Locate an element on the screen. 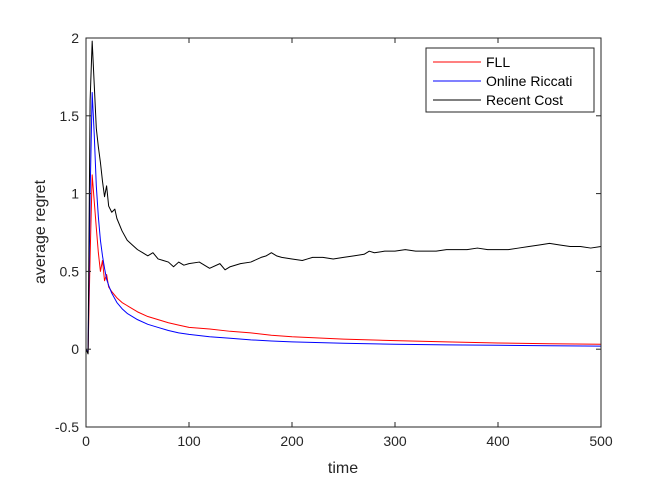 This screenshot has height=481, width=664. x-tick-label: 500 is located at coordinates (601, 441).